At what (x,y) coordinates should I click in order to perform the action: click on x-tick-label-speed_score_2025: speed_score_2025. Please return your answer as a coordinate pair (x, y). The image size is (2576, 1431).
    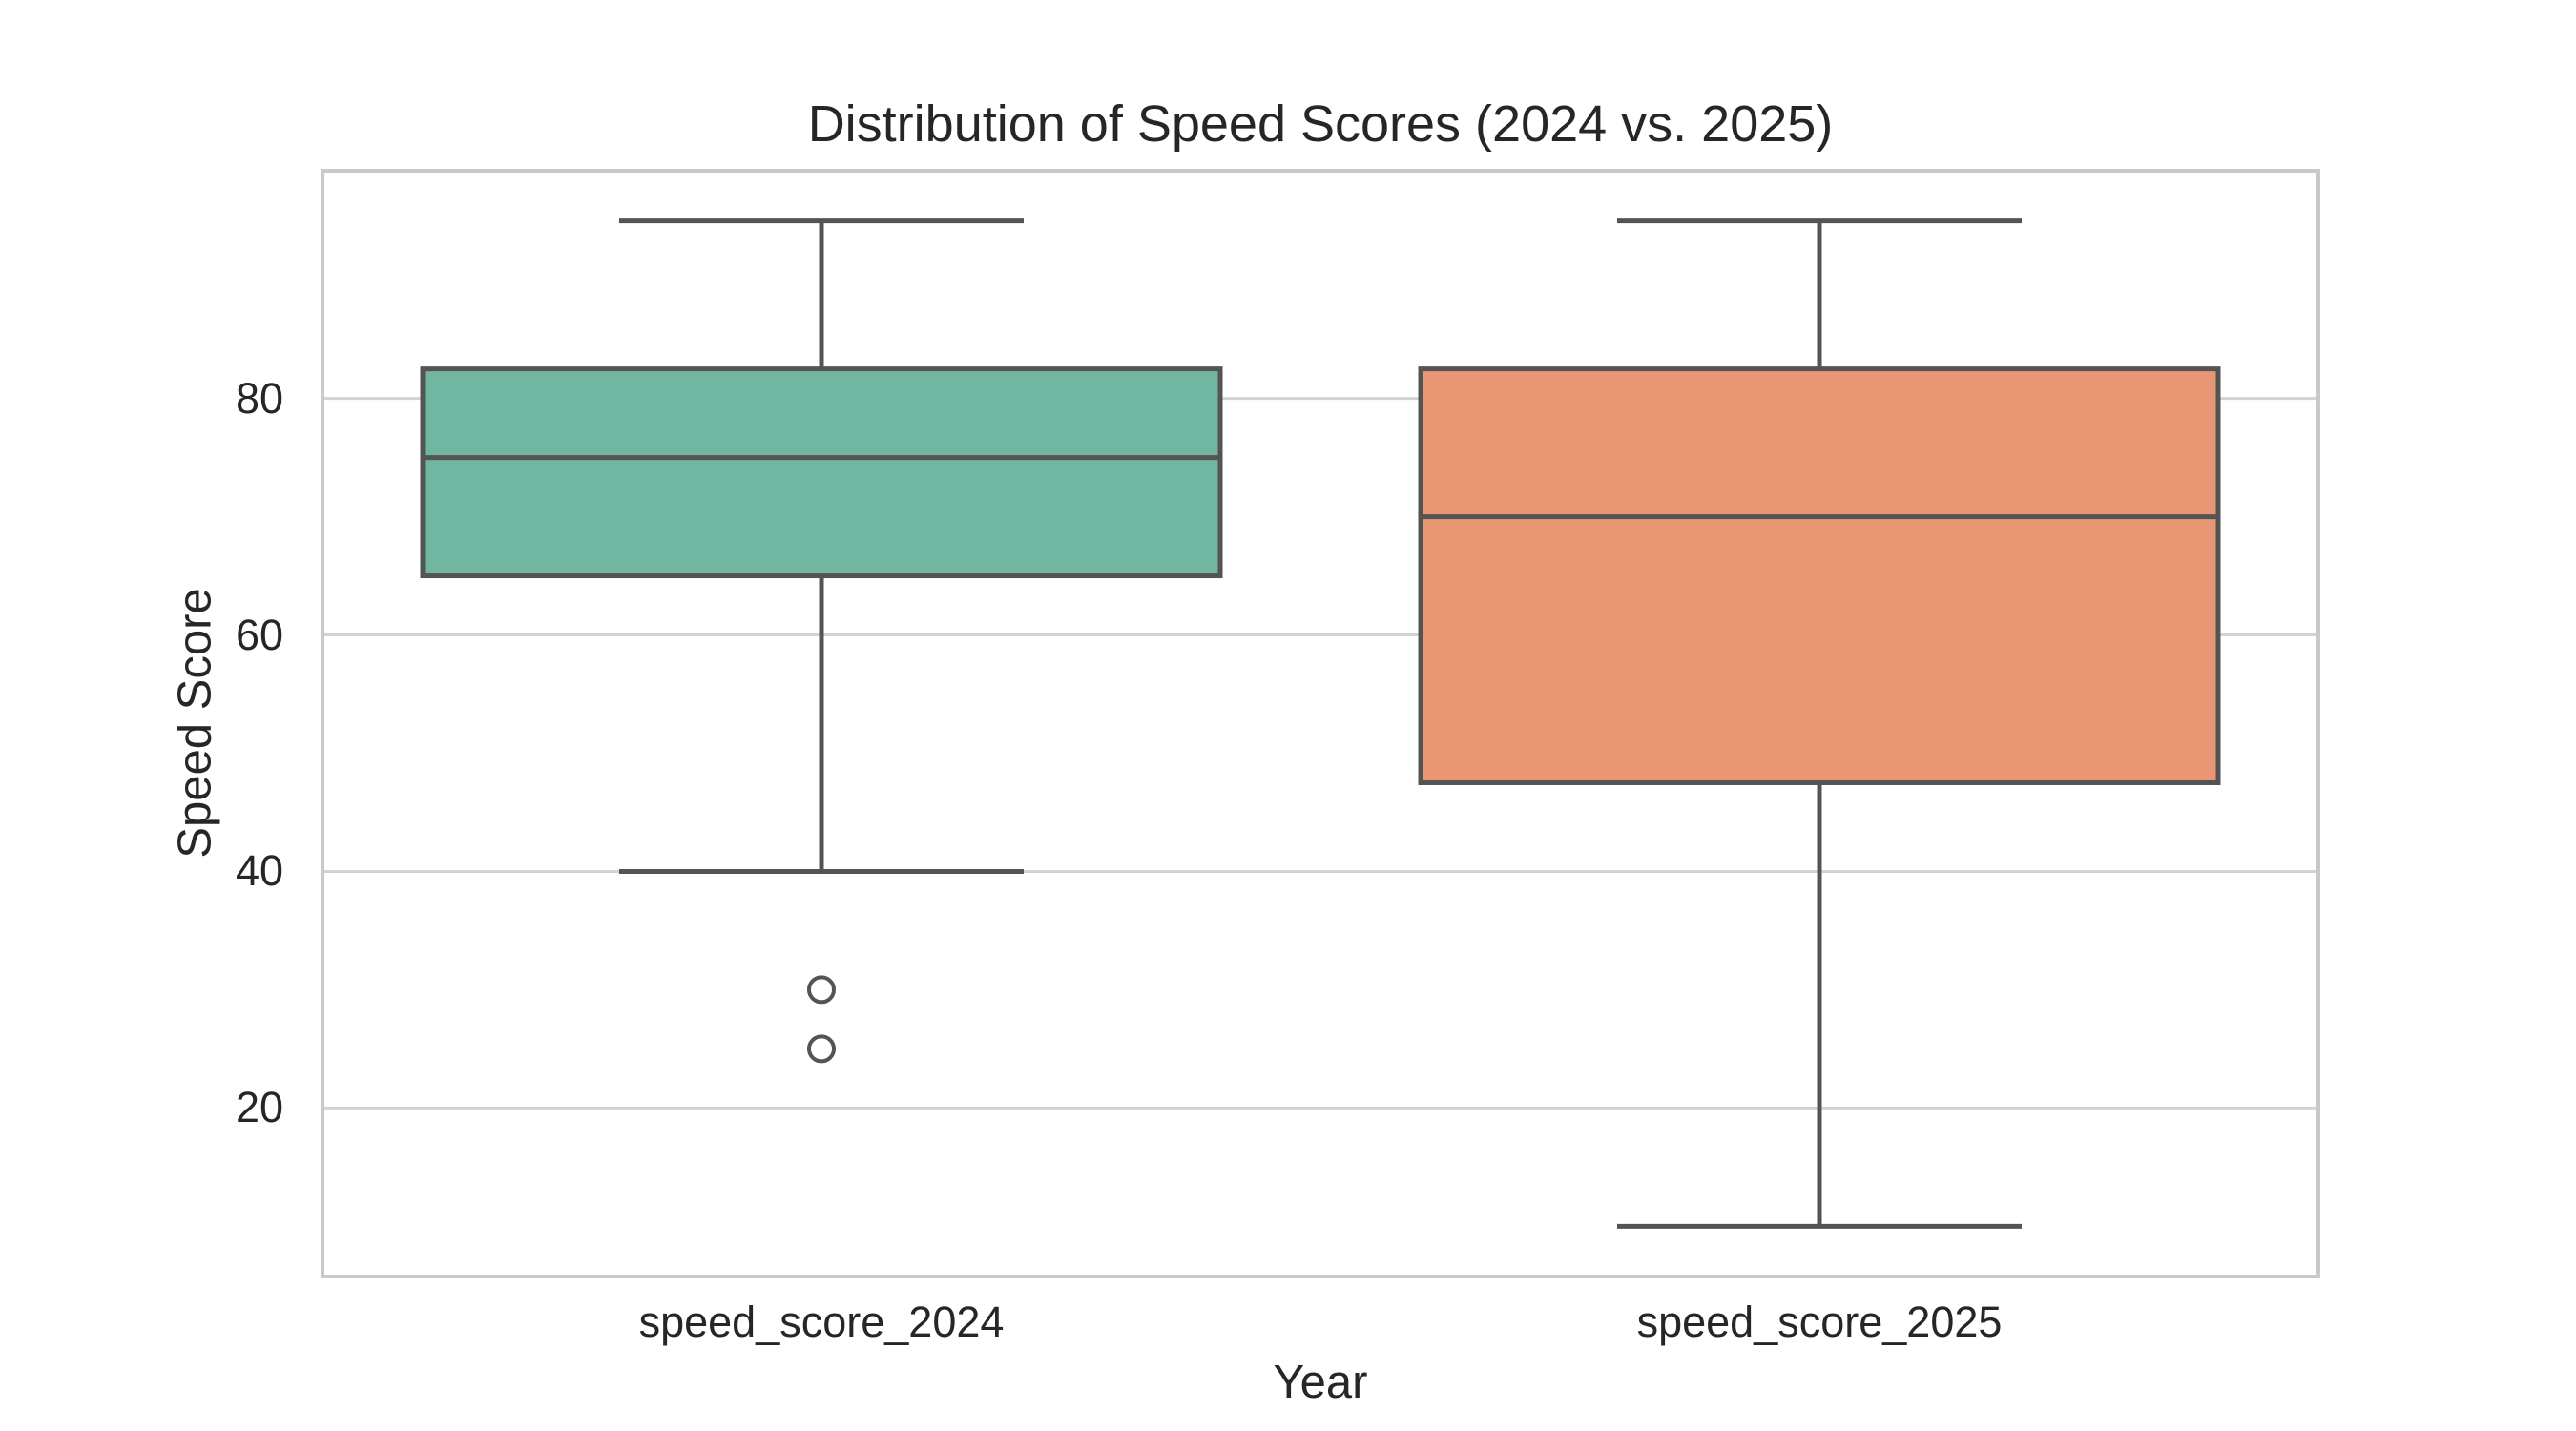
    Looking at the image, I should click on (1819, 1321).